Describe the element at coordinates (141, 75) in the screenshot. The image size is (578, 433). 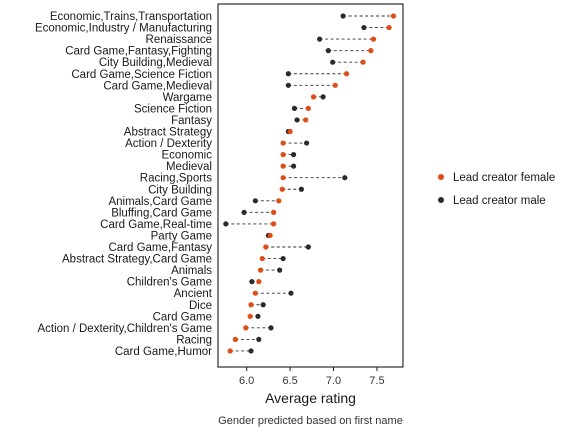
I see `category-label: Card Game,Science Fiction` at that location.